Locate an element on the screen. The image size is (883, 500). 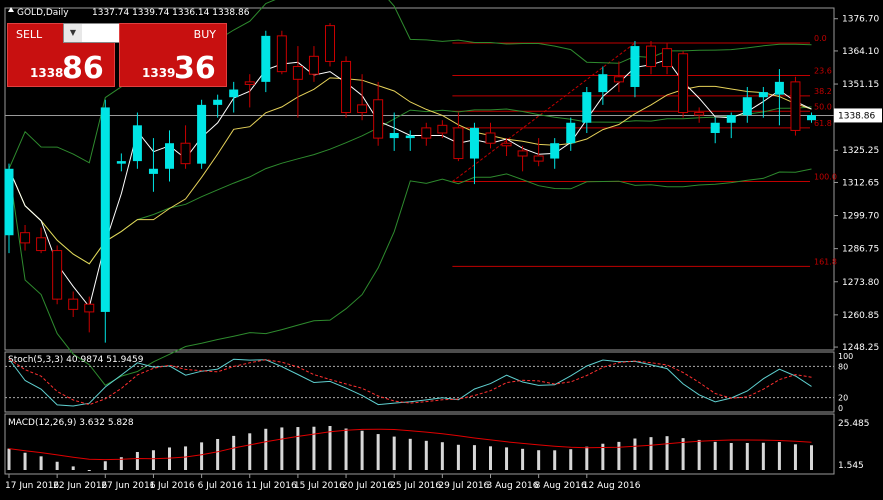
date-label: 29 Jul 2016 is located at coordinates (463, 486).